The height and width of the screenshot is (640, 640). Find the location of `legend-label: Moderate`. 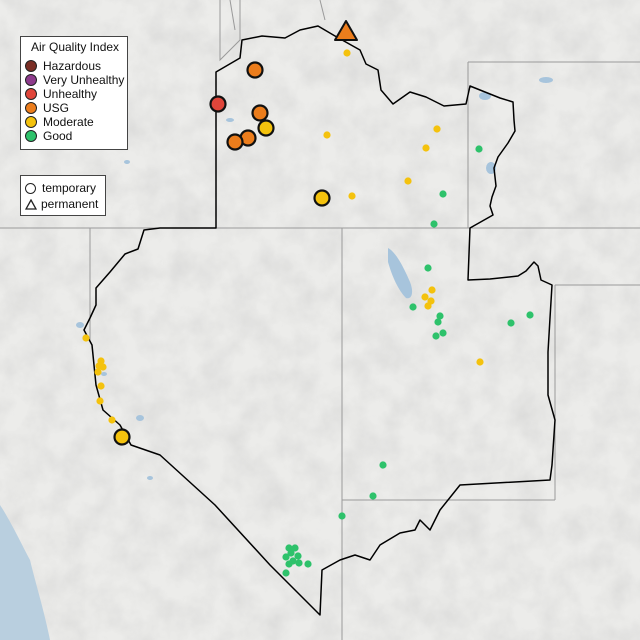

legend-label: Moderate is located at coordinates (68, 122).